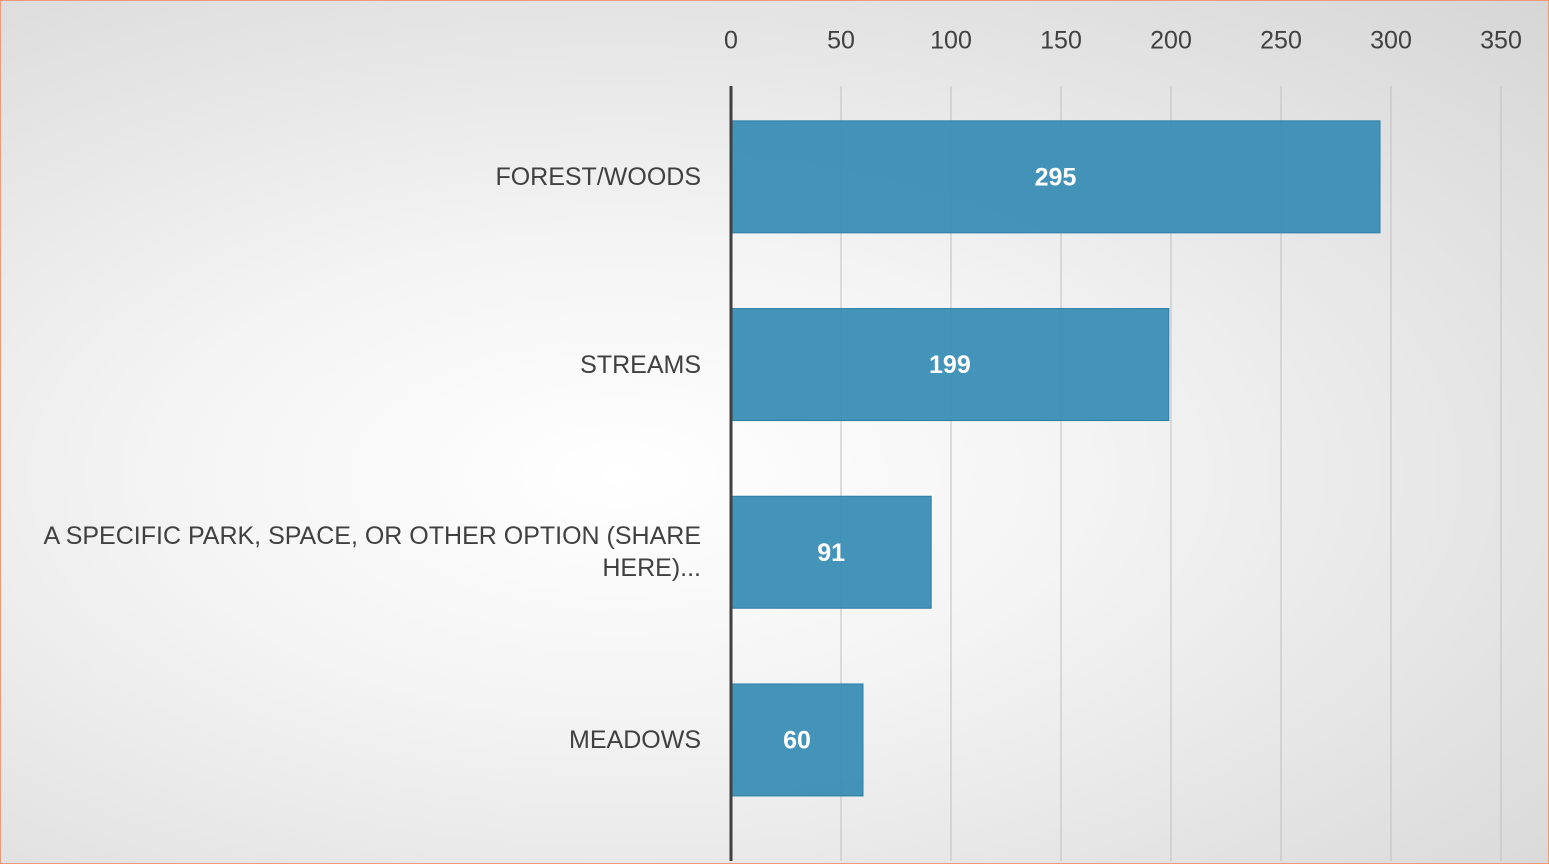 The width and height of the screenshot is (1549, 864). Describe the element at coordinates (951, 41) in the screenshot. I see `x-tick-label: 100` at that location.